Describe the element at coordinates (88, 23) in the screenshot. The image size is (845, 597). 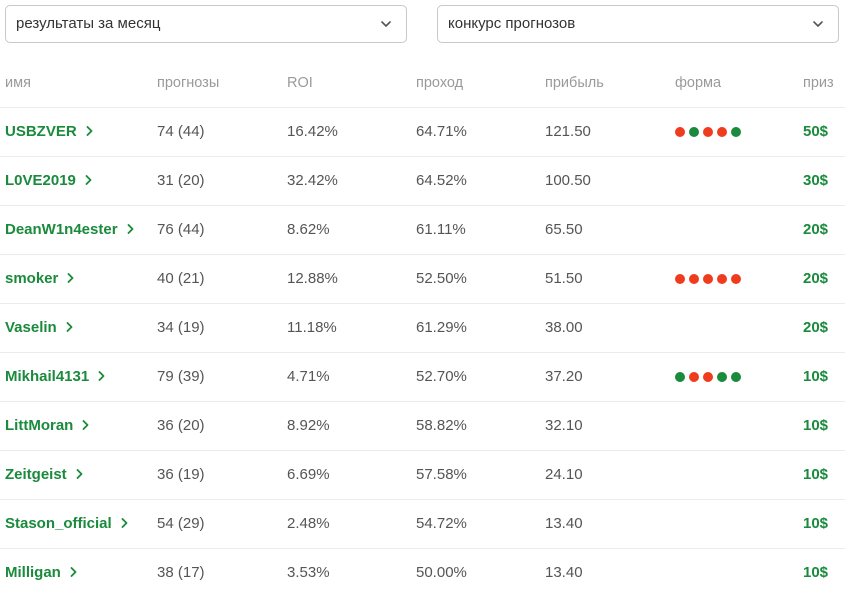
I see `period-select-value: результаты за месяц` at that location.